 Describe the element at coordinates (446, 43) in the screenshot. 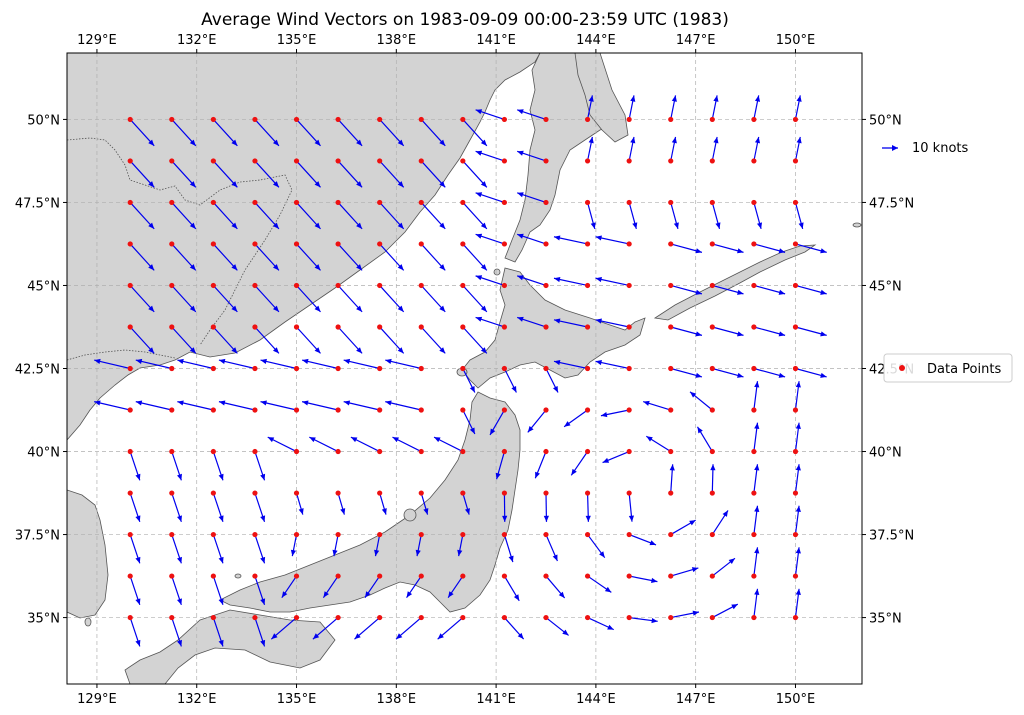

I see `x-axis-top: 129°E 132°E 135°E 138°E 141°E 144°E 147°E 150°E` at that location.